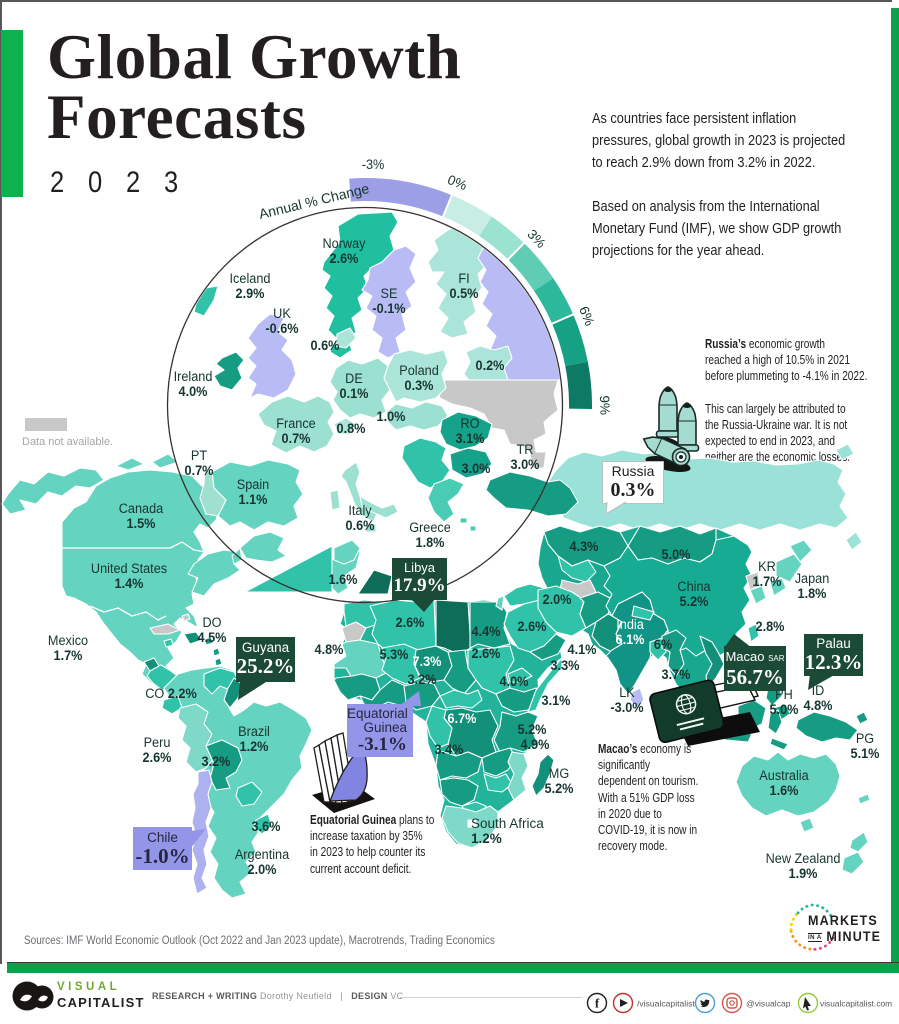  What do you see at coordinates (768, 1004) in the screenshot?
I see `svg-text: @visualcap` at bounding box center [768, 1004].